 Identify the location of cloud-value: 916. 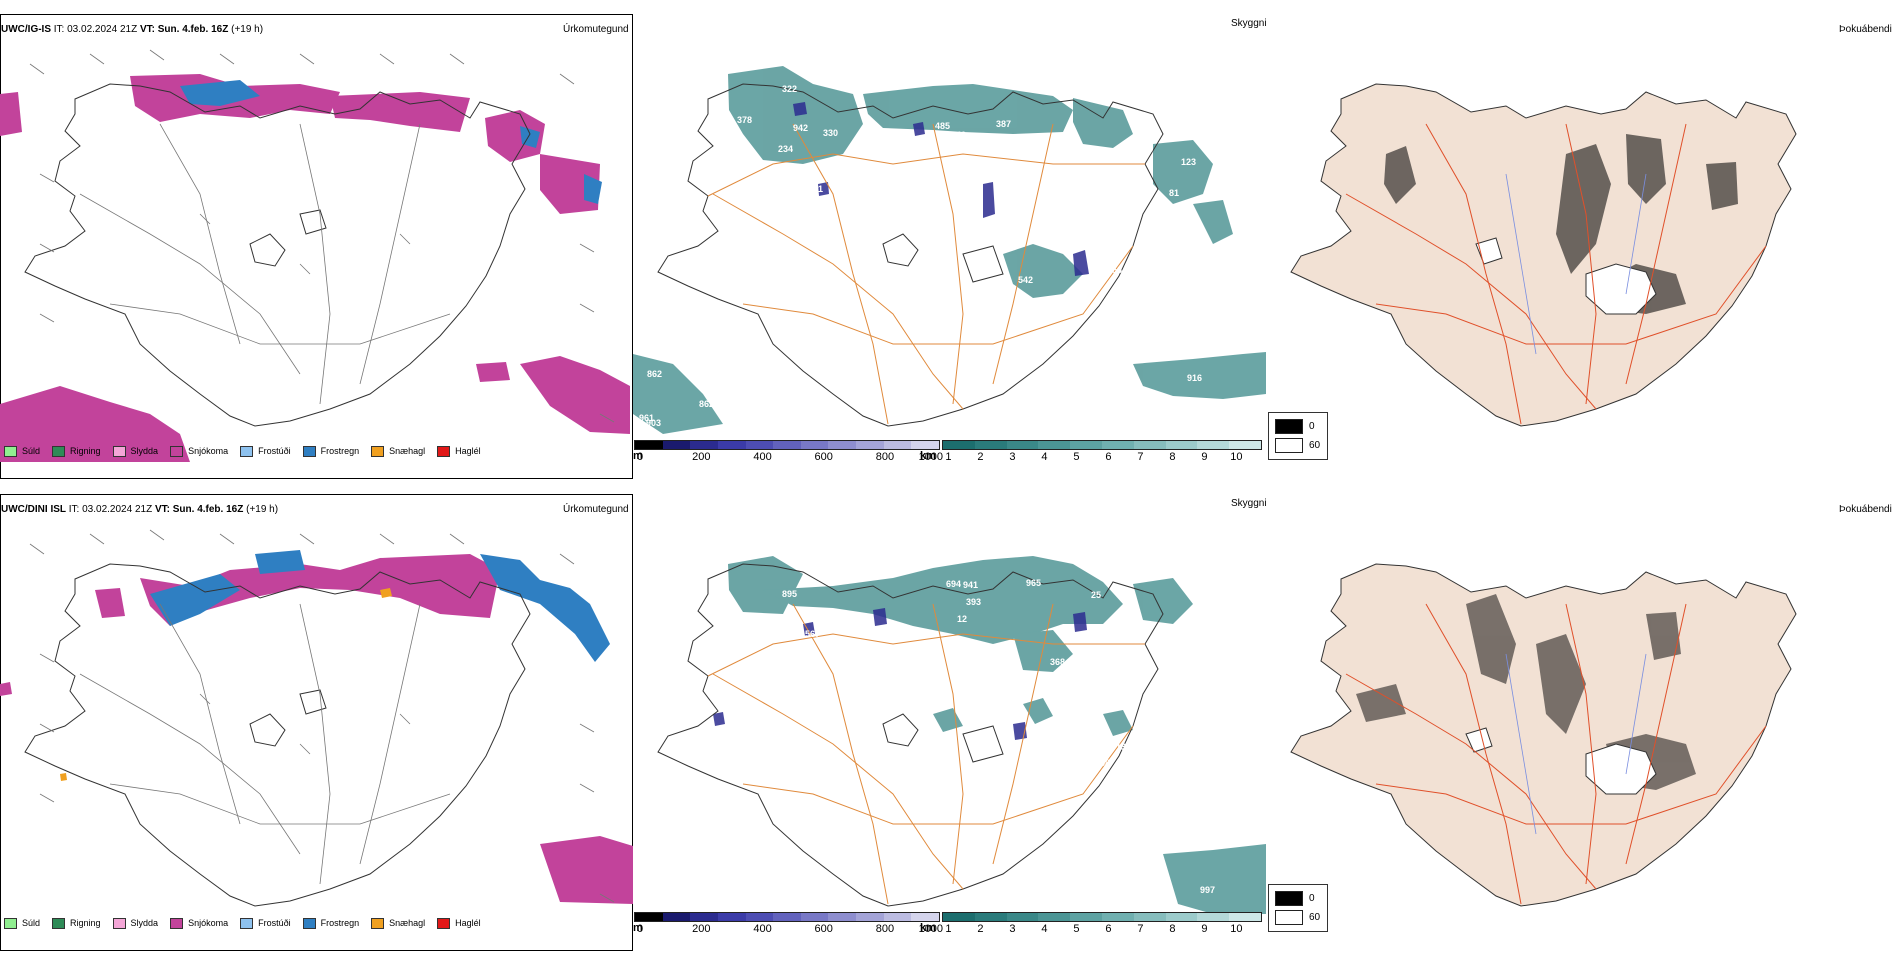
(1195, 378).